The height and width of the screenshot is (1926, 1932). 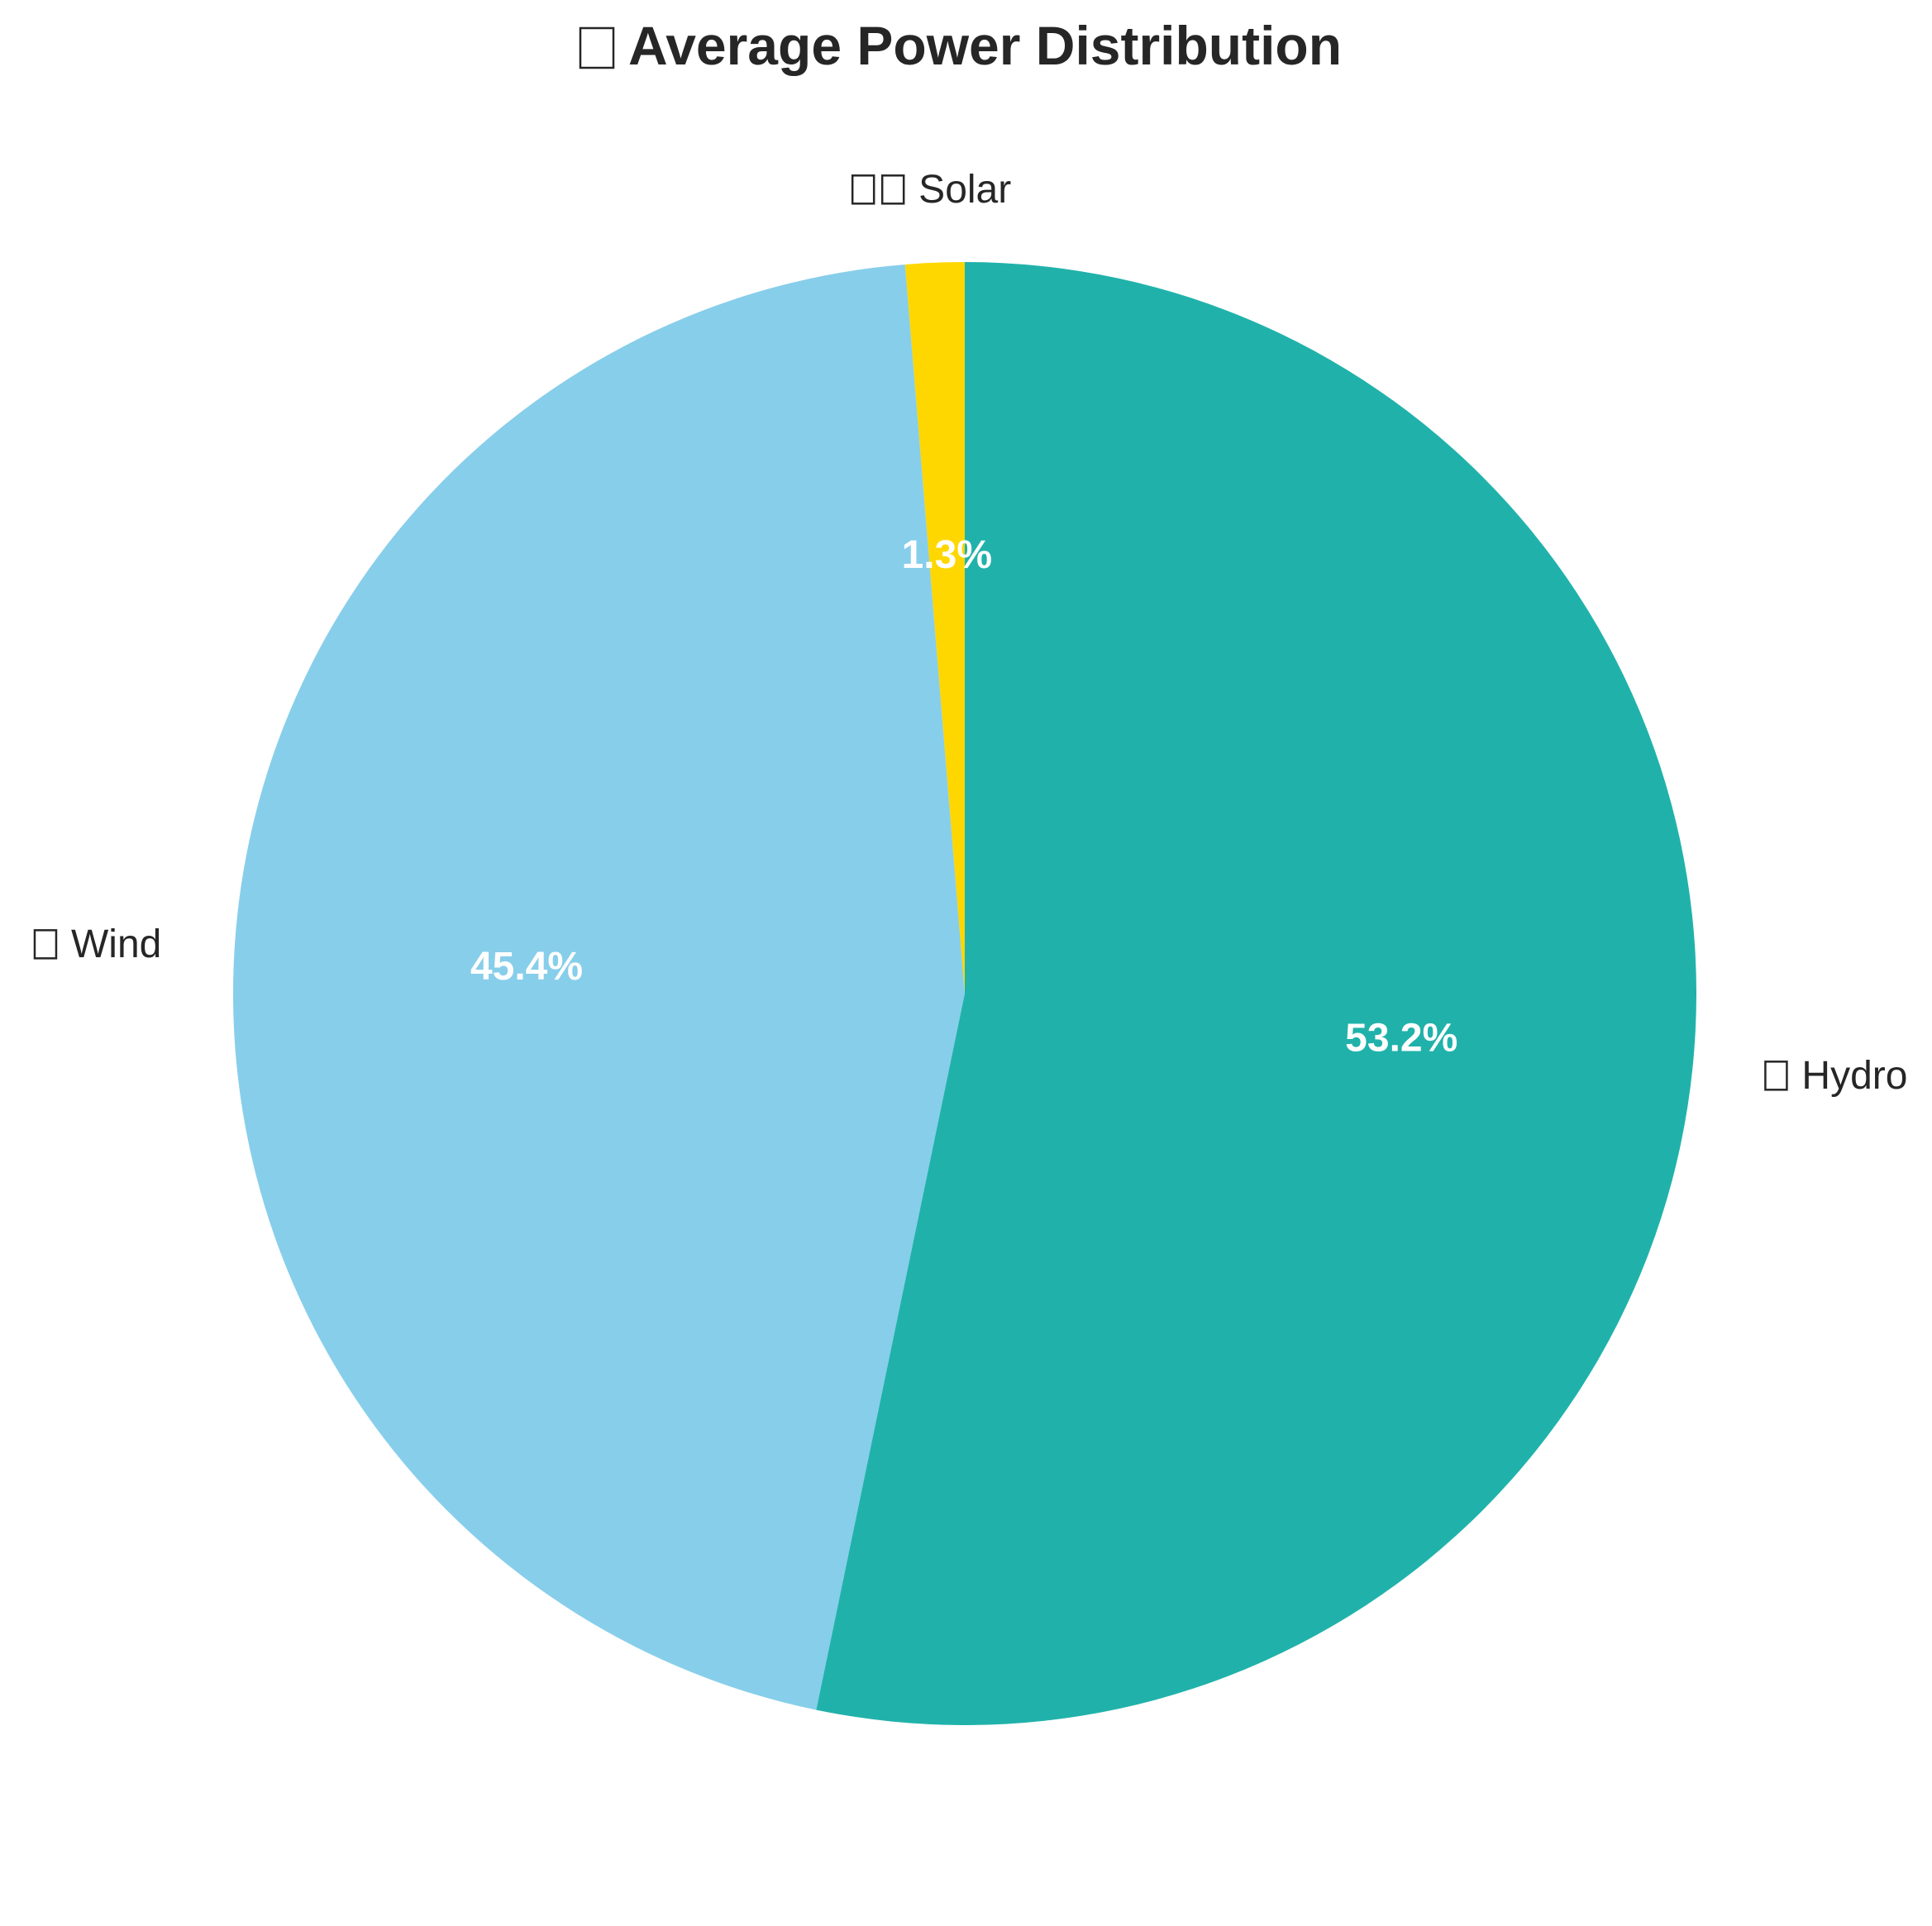 I want to click on pct-label-wind: 45.4%, so click(x=526, y=967).